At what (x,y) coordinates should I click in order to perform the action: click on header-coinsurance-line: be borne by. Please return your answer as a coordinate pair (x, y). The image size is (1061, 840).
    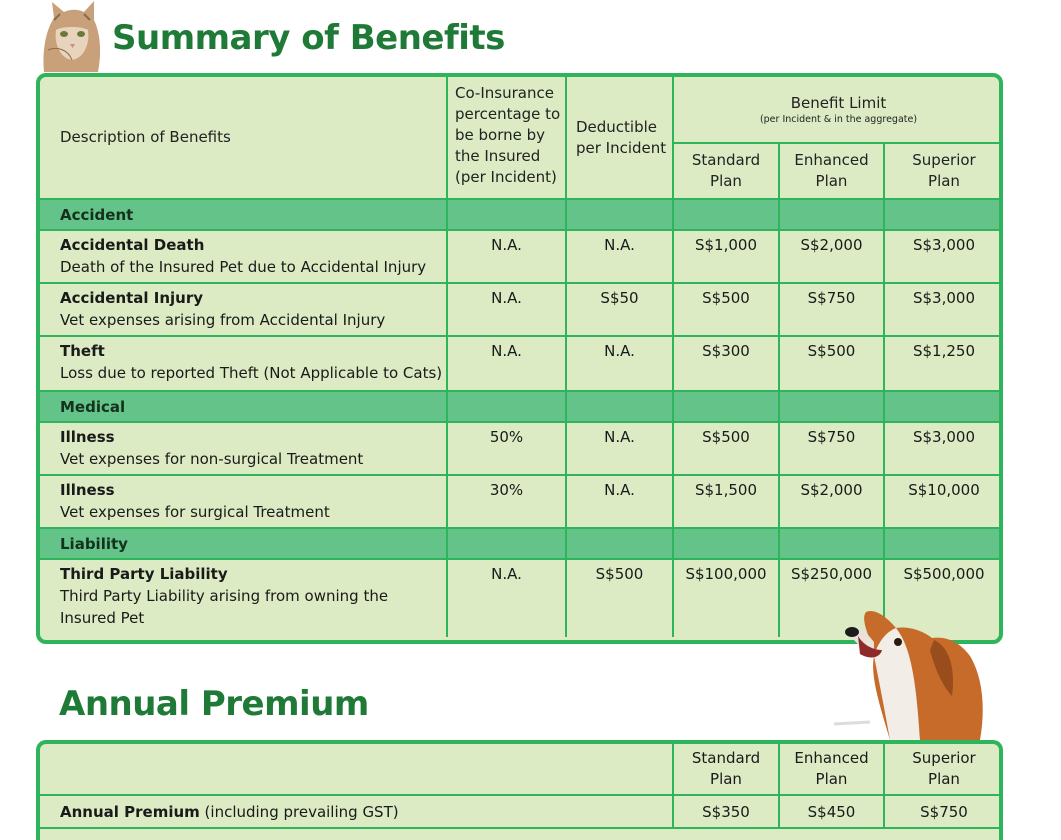
    Looking at the image, I should click on (500, 135).